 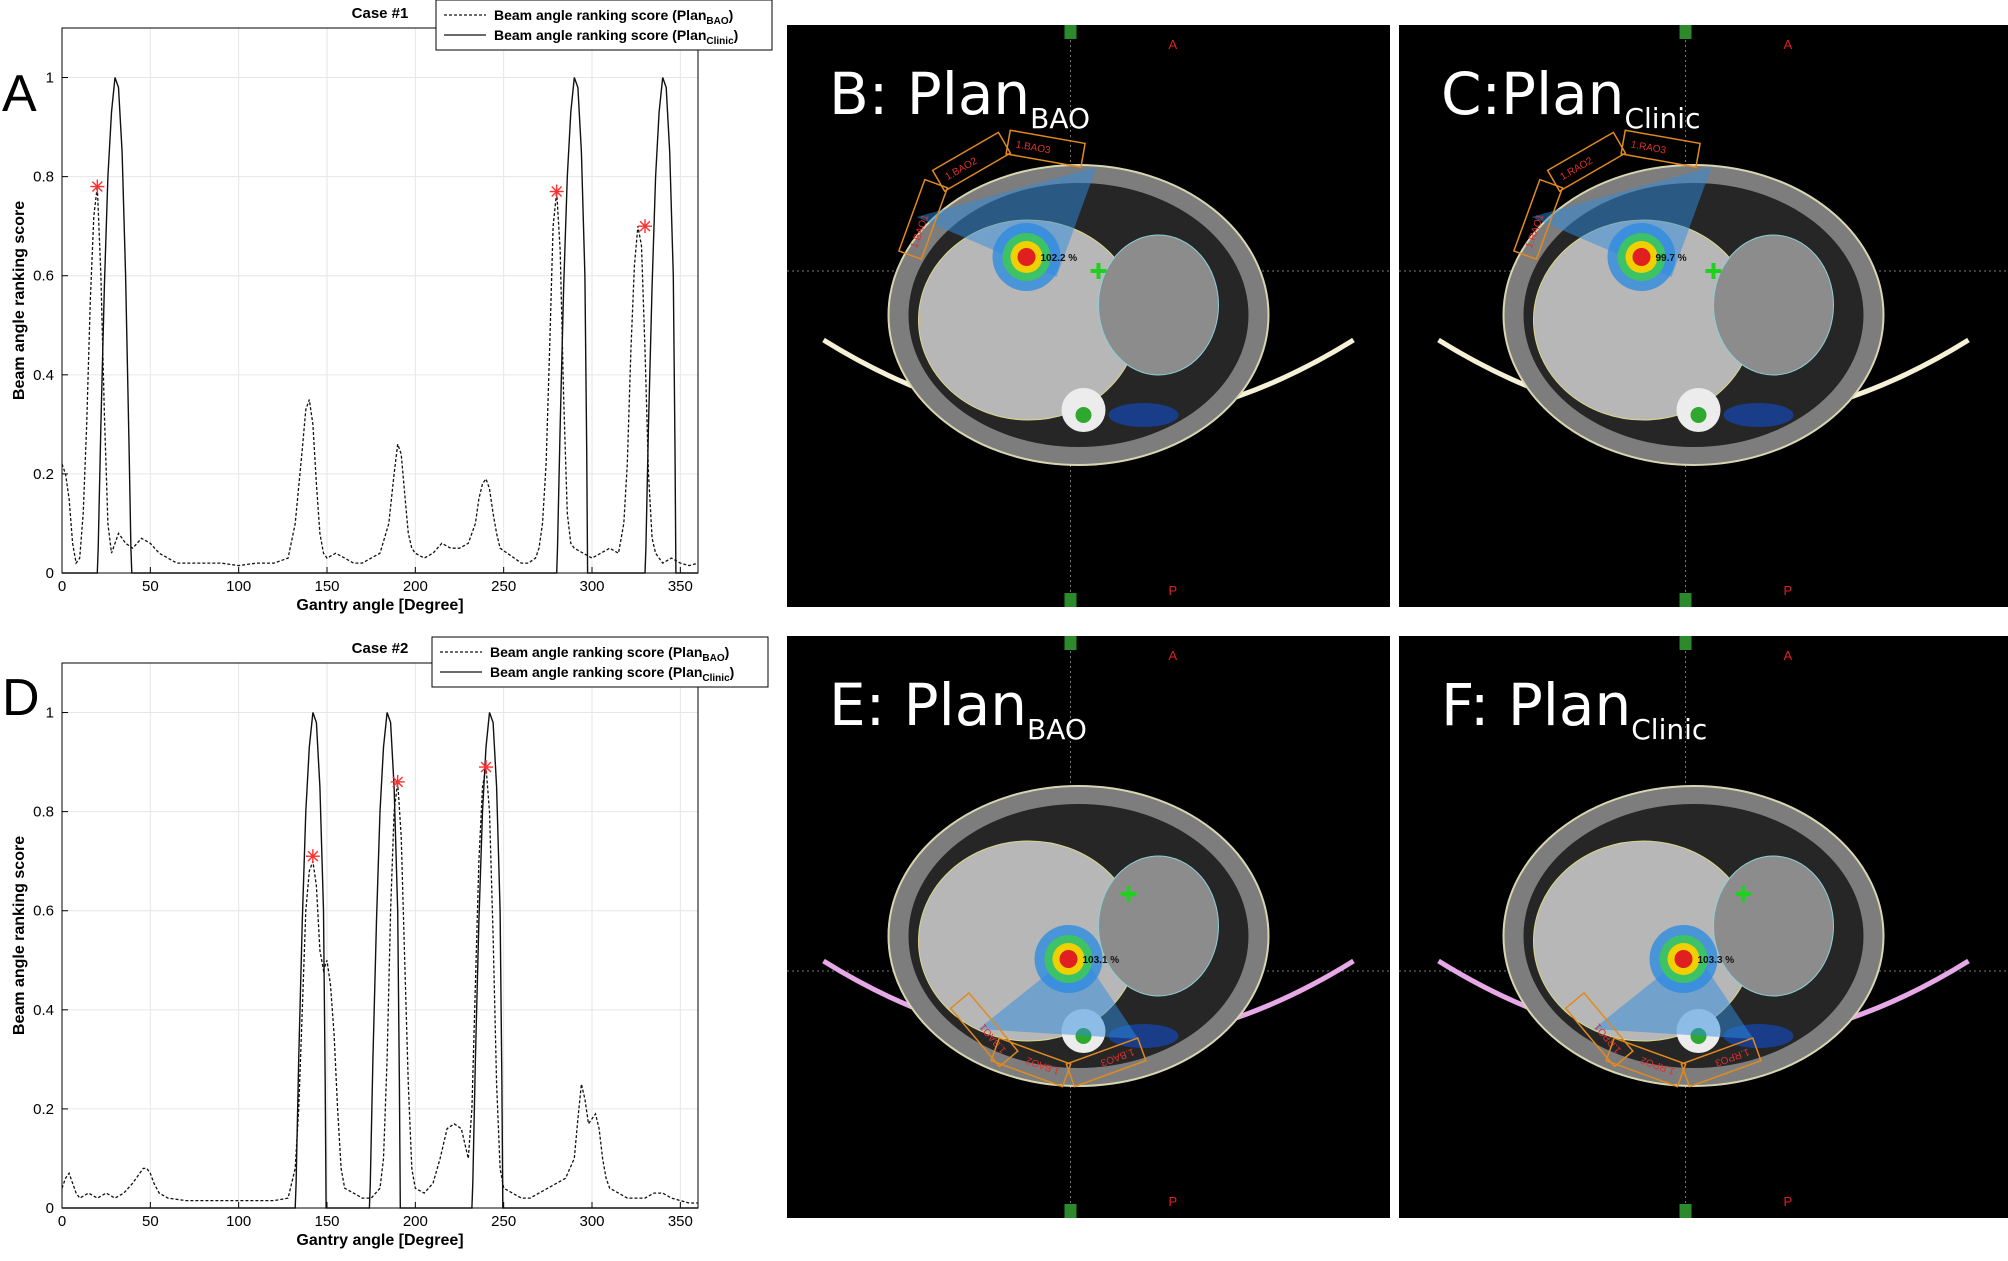 I want to click on plot-border, so click(x=380, y=935).